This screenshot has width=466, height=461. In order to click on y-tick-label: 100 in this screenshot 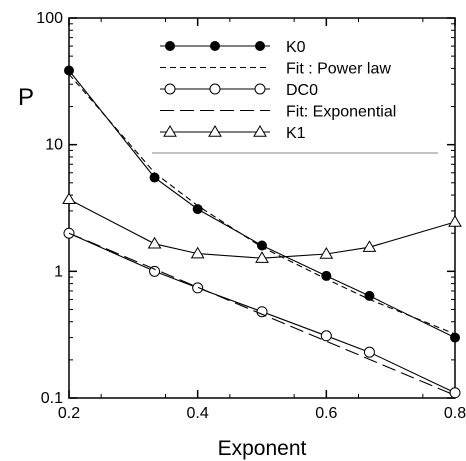, I will do `click(49, 18)`.